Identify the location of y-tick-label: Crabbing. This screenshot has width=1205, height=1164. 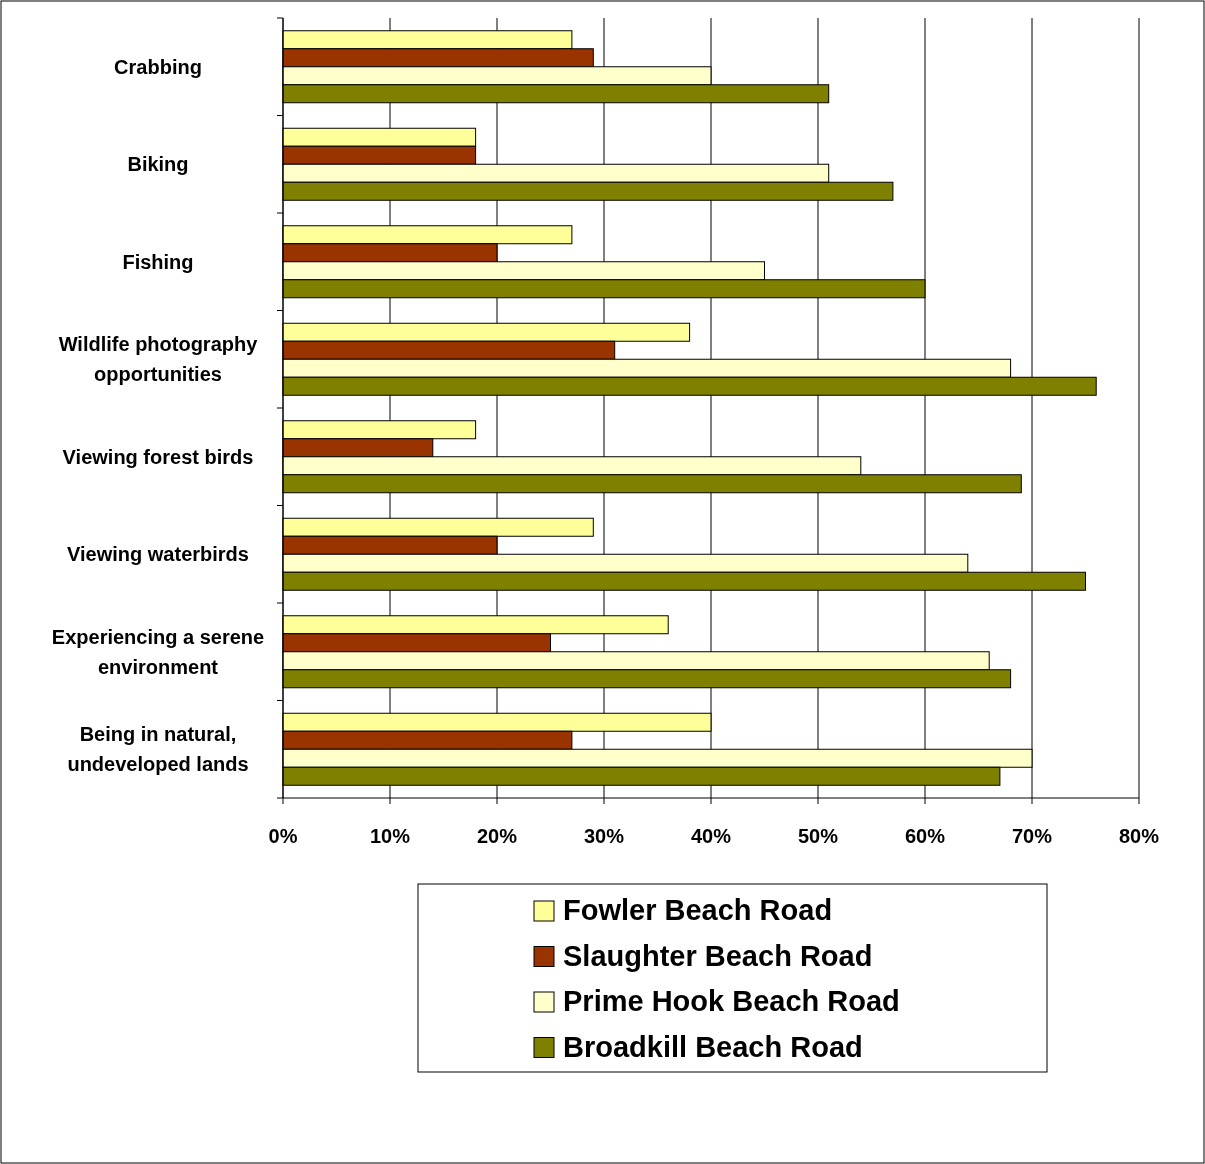
(158, 66).